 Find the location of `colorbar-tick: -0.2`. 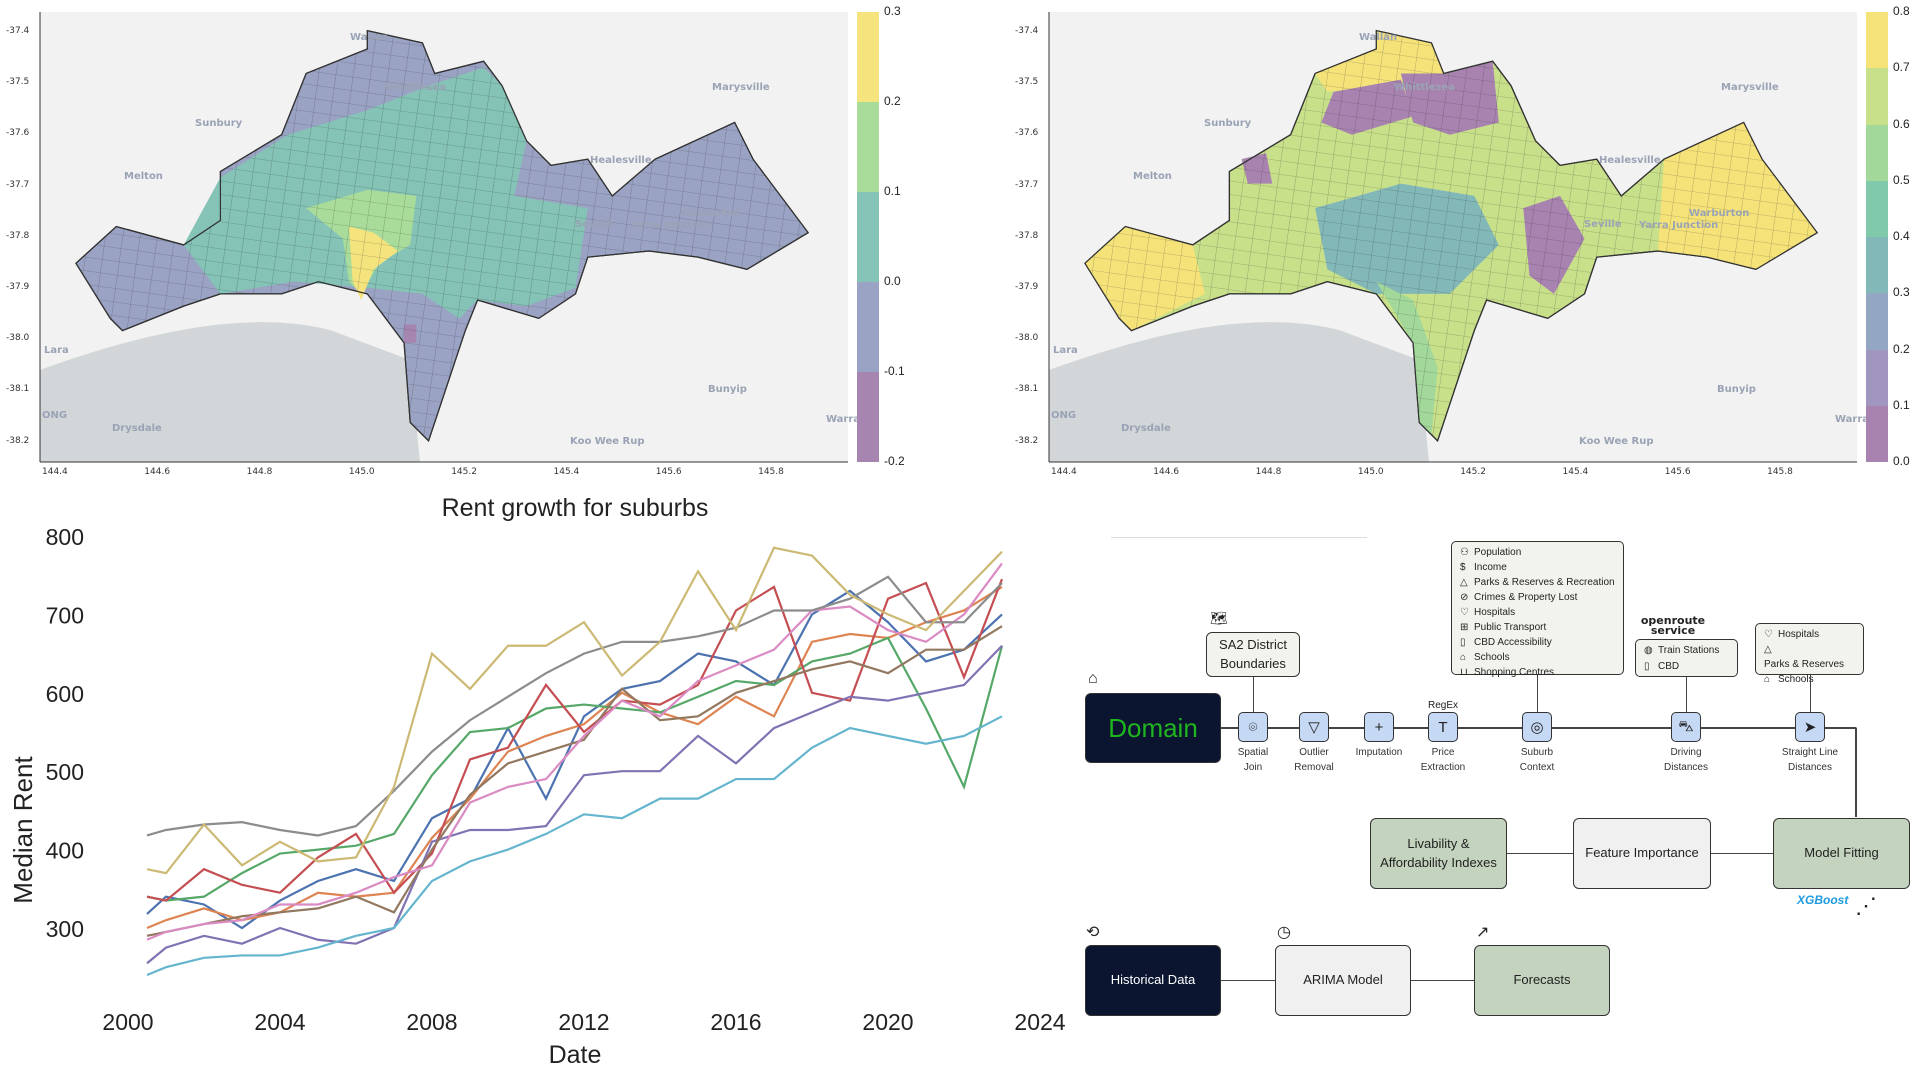

colorbar-tick: -0.2 is located at coordinates (894, 461).